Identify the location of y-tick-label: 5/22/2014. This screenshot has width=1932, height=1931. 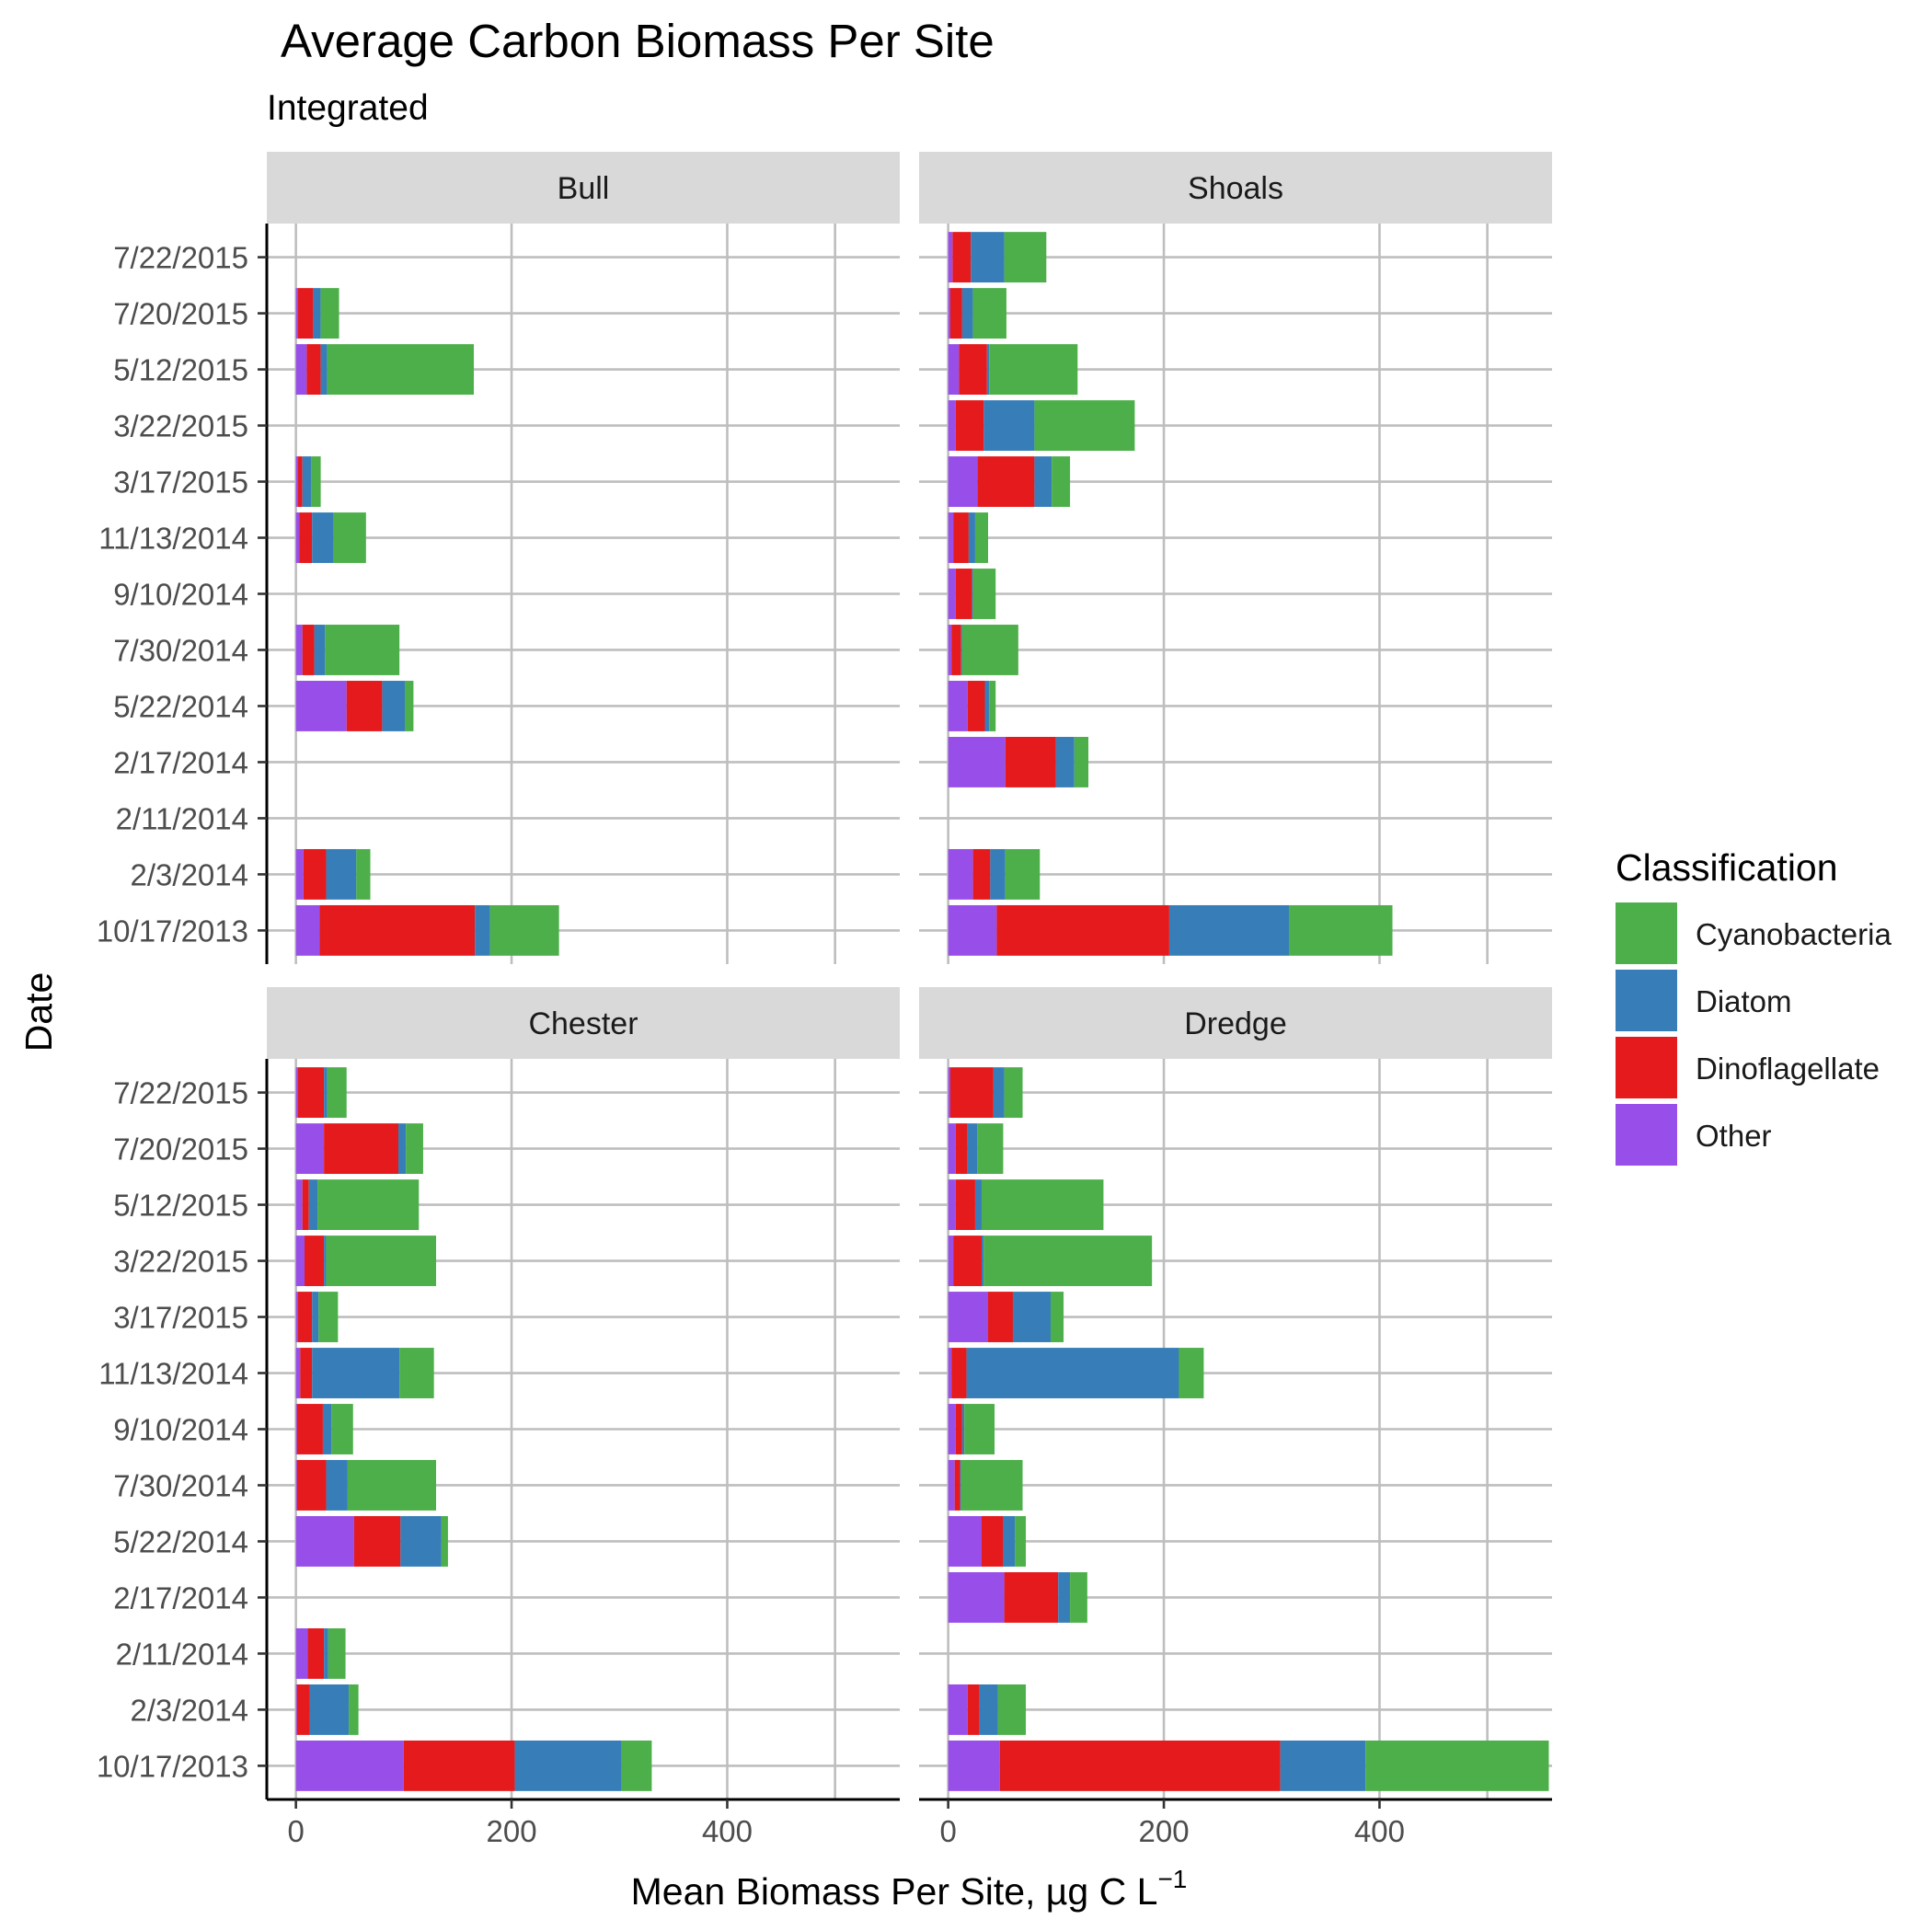
(180, 1541).